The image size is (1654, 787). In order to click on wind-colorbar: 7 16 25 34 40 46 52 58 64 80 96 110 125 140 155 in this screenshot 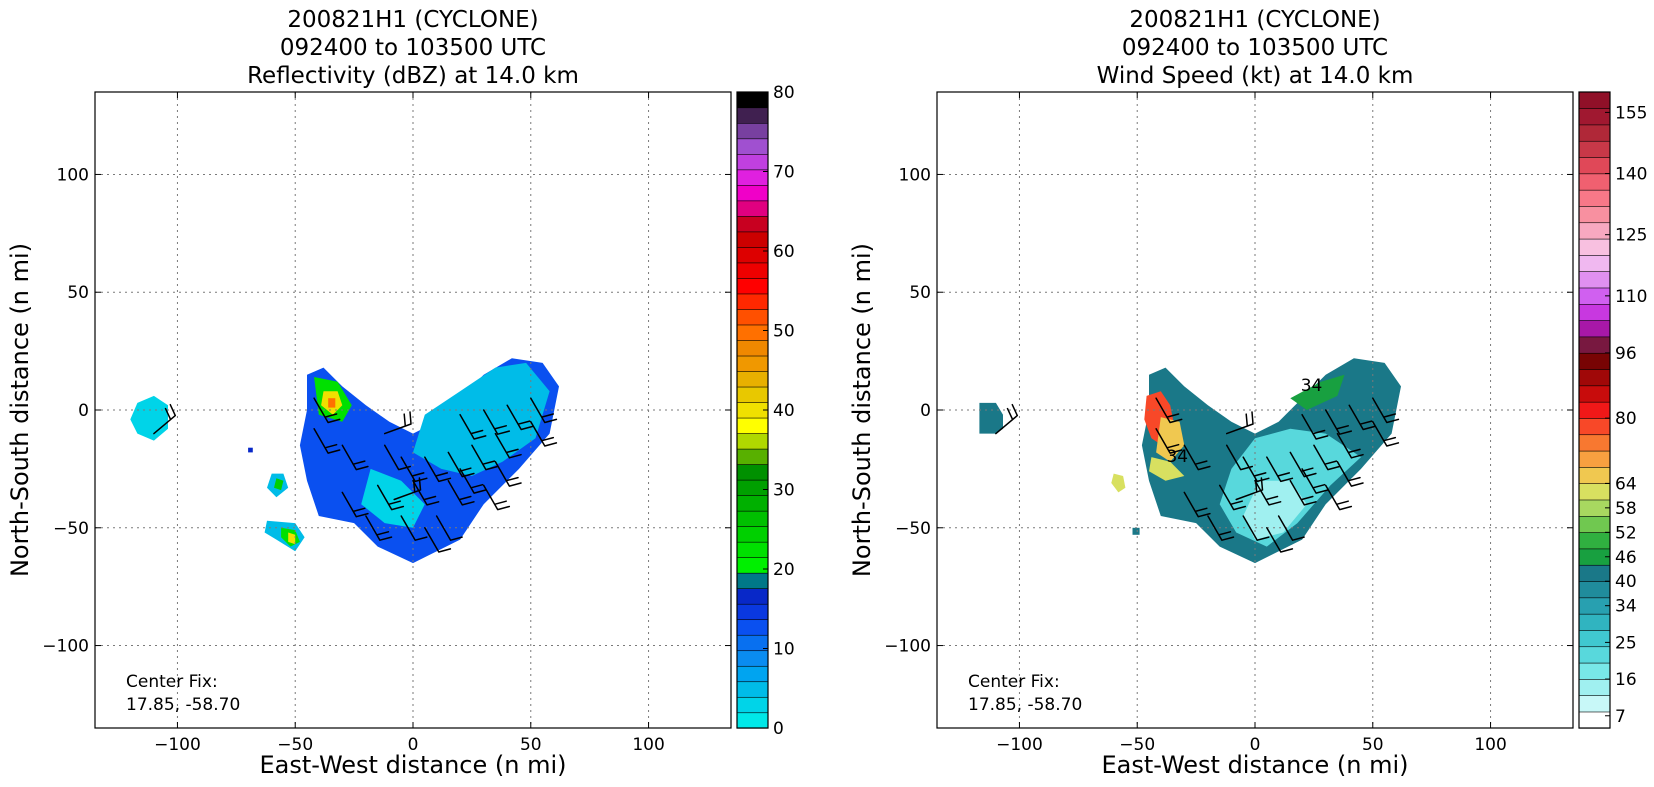, I will do `click(1612, 410)`.